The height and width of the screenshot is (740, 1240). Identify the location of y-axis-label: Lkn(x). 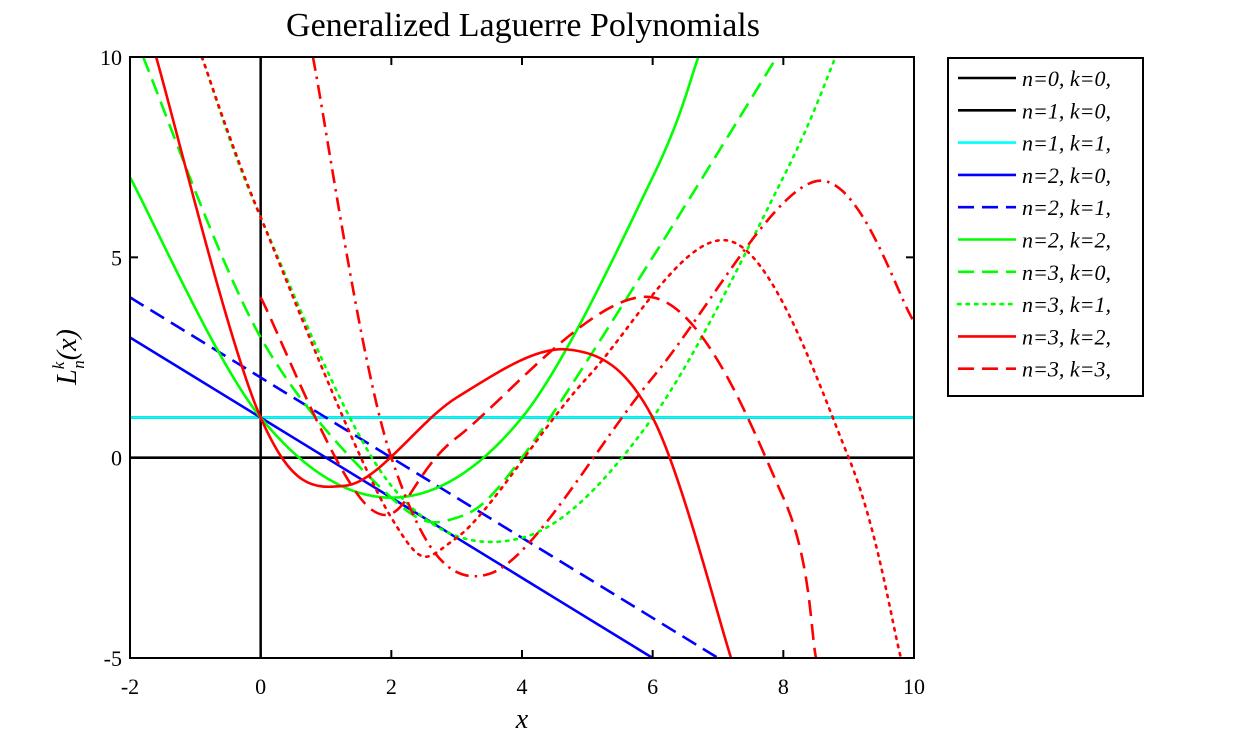
(68, 357).